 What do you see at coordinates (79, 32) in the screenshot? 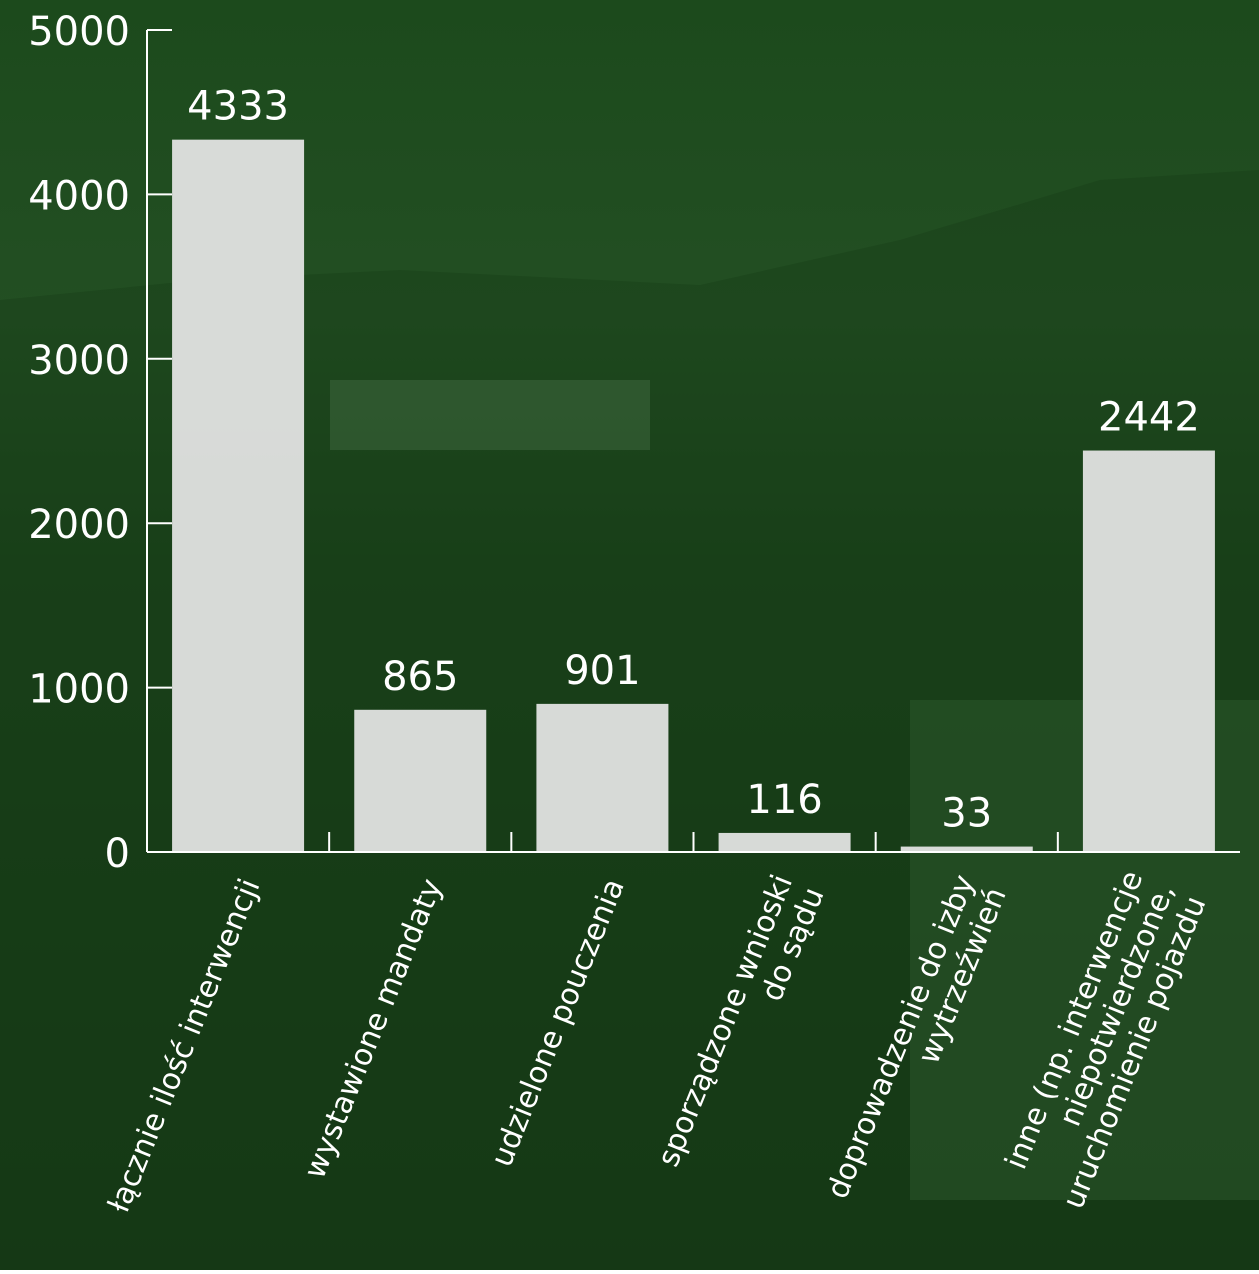
I see `y-tick-label: 5000` at bounding box center [79, 32].